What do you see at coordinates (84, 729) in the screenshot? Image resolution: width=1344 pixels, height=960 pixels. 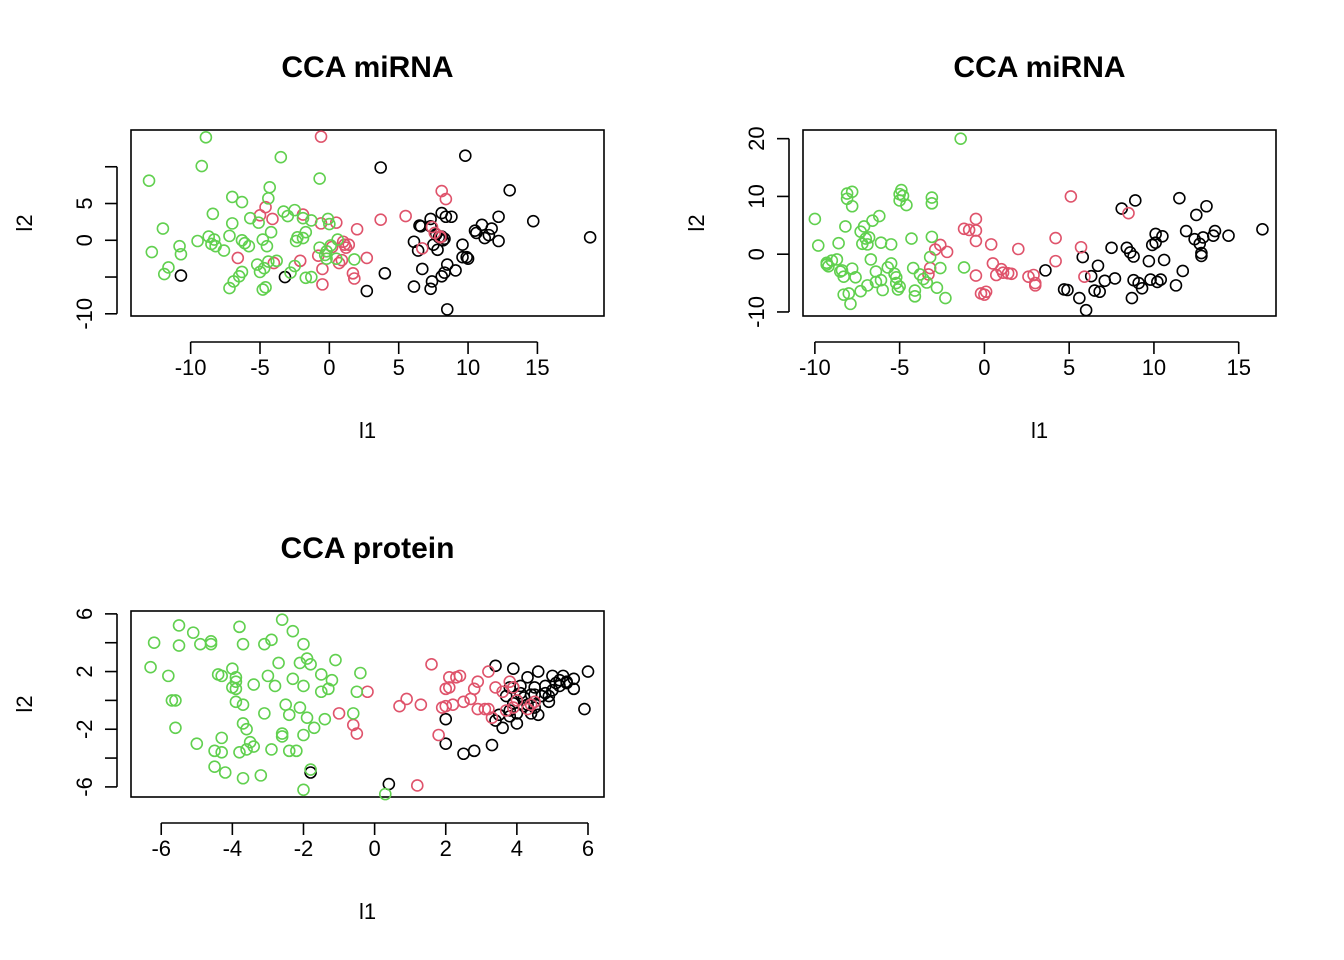 I see `y-tick-label: -2` at bounding box center [84, 729].